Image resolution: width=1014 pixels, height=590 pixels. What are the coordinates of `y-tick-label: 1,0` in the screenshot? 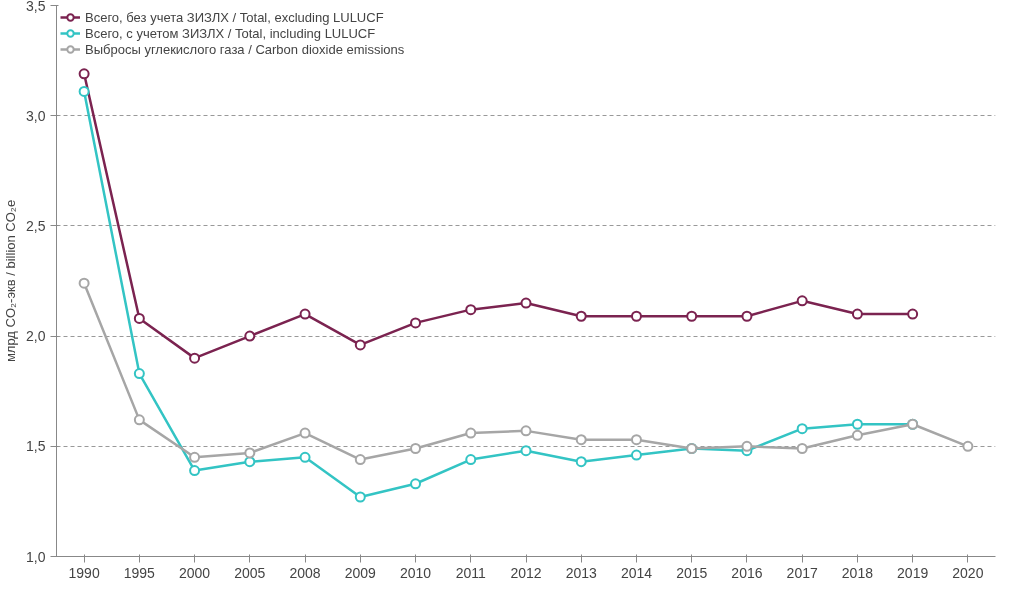 It's located at (36, 556).